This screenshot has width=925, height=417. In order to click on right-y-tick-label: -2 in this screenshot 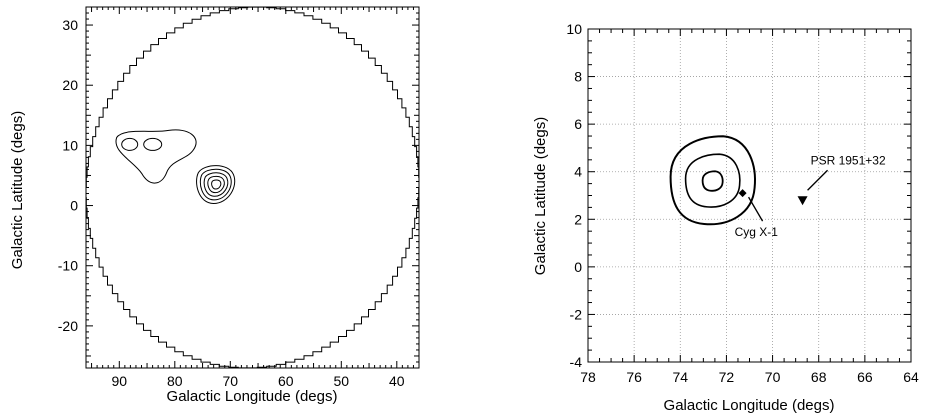, I will do `click(576, 314)`.